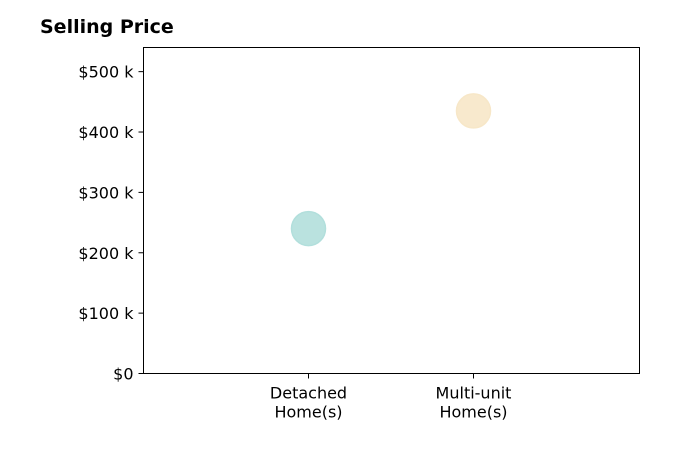  I want to click on y-tick-label: $200 k, so click(106, 253).